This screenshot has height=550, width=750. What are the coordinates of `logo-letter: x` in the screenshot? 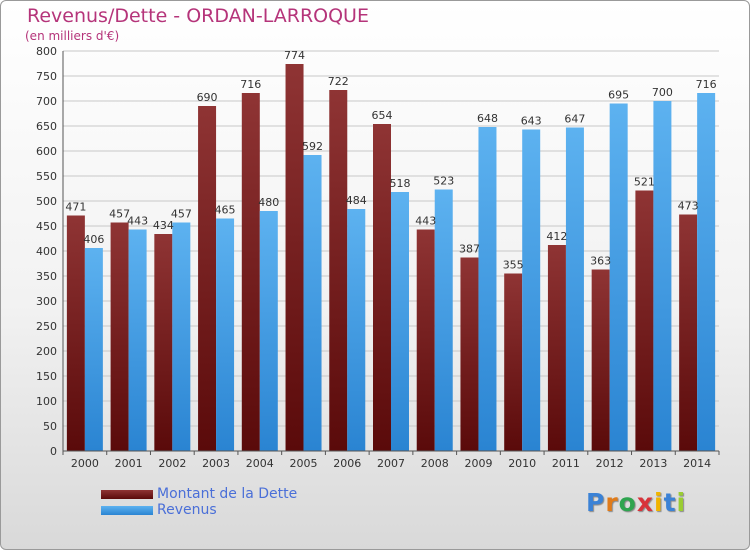 It's located at (645, 502).